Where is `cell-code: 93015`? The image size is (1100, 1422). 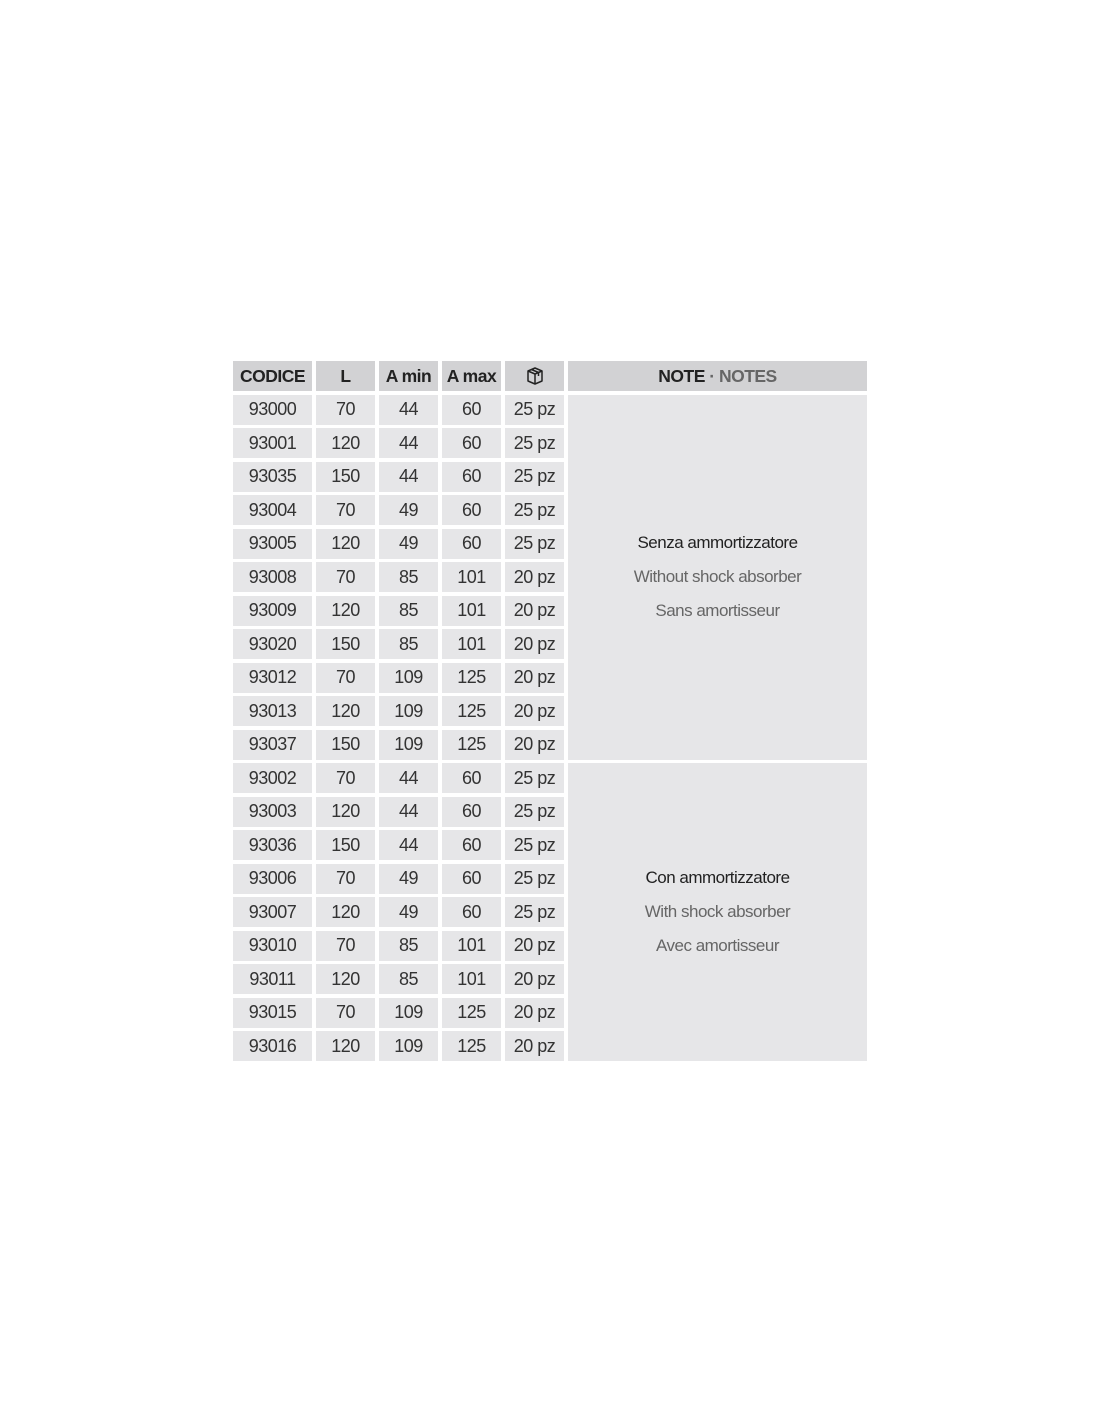 cell-code: 93015 is located at coordinates (272, 1012).